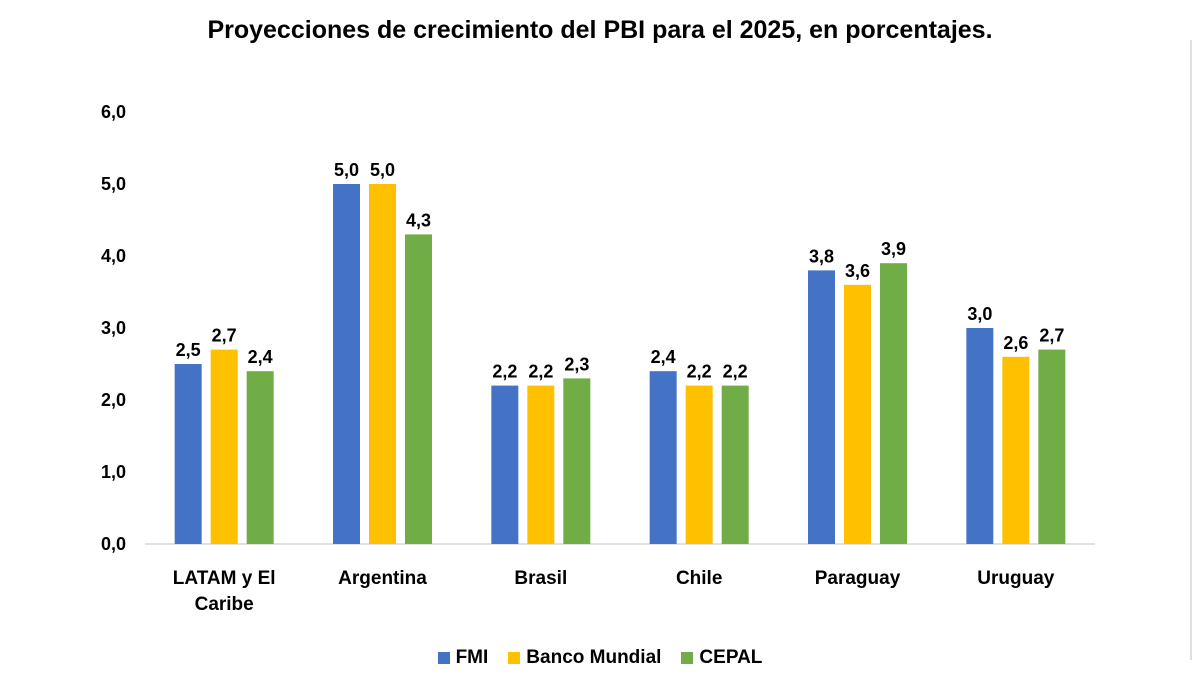  Describe the element at coordinates (224, 578) in the screenshot. I see `x-tick-label: LATAM y El` at that location.